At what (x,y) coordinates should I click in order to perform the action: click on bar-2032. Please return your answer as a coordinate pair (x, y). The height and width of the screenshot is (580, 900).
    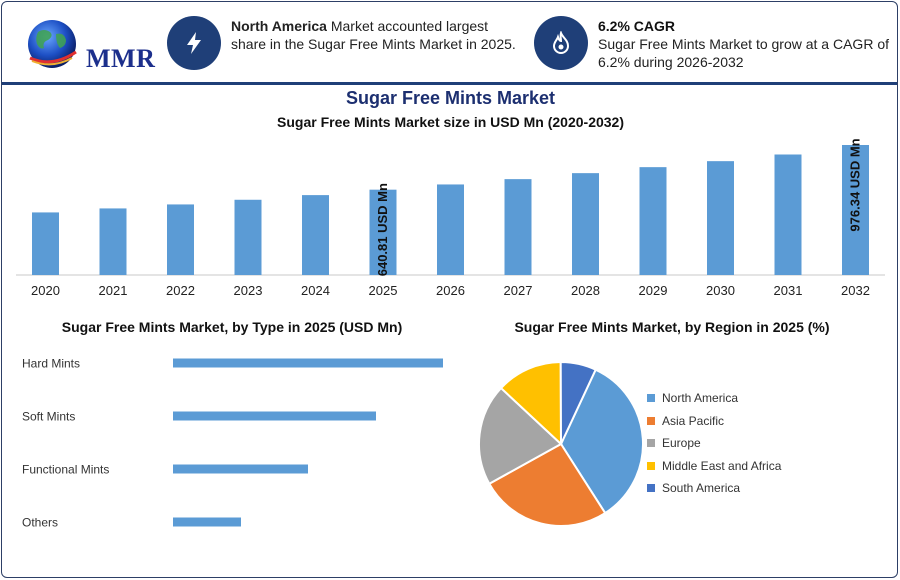
    Looking at the image, I should click on (855, 210).